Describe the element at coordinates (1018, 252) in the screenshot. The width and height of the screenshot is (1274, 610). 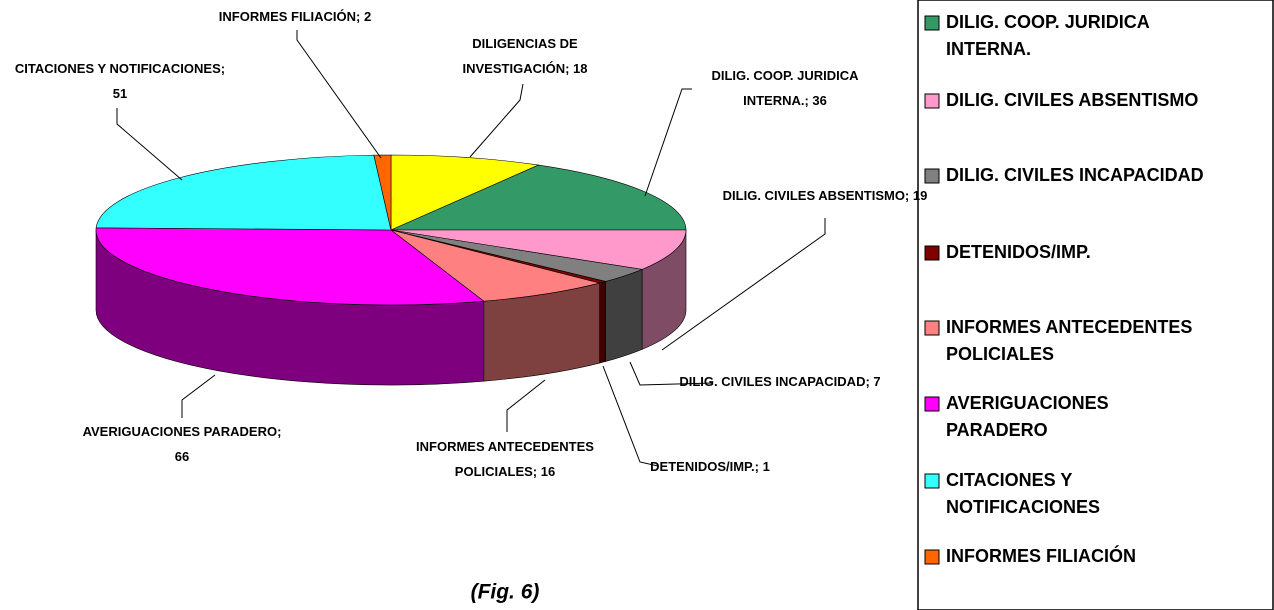
I see `legend-label: DETENIDOS/IMP.` at that location.